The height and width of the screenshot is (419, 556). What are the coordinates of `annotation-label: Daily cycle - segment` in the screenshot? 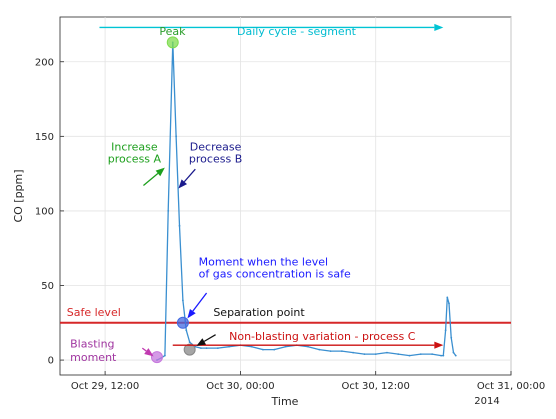 It's located at (297, 31).